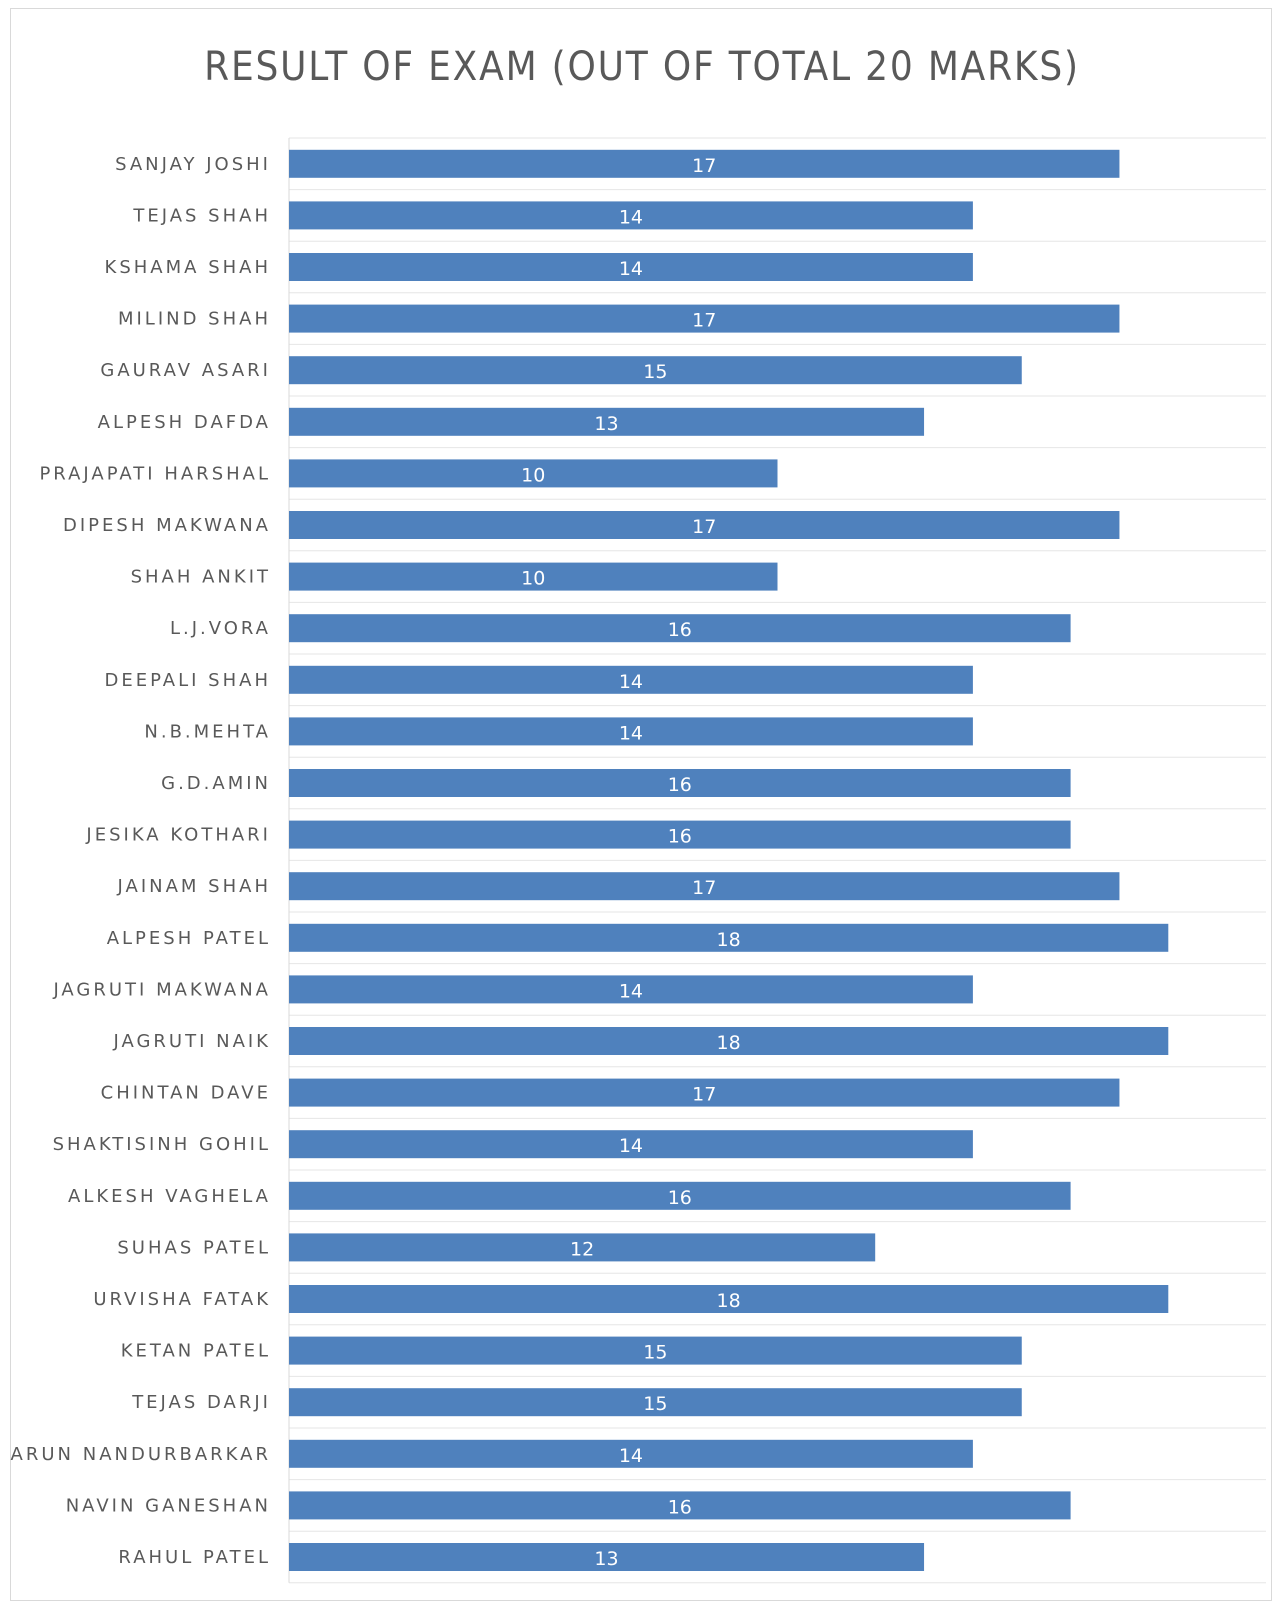 The width and height of the screenshot is (1284, 1609). Describe the element at coordinates (162, 1144) in the screenshot. I see `category-label: SHAKTISINH GOHIL` at that location.